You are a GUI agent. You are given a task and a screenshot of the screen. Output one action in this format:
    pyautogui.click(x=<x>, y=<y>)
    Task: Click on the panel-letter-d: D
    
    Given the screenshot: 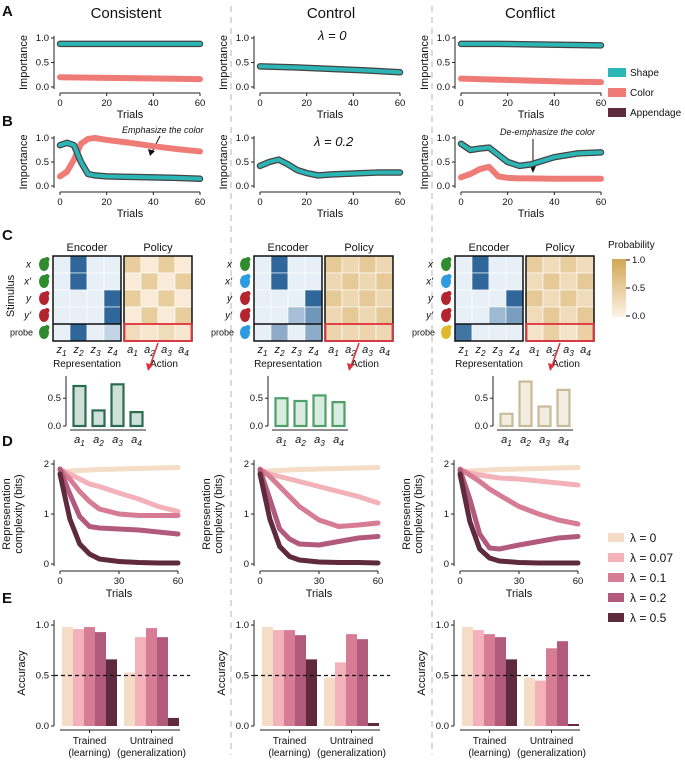 What is the action you would take?
    pyautogui.click(x=7, y=441)
    